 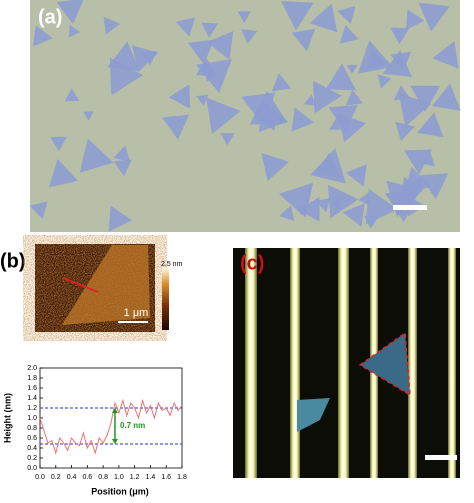 I want to click on y-tick-label: 1.4, so click(x=32, y=398).